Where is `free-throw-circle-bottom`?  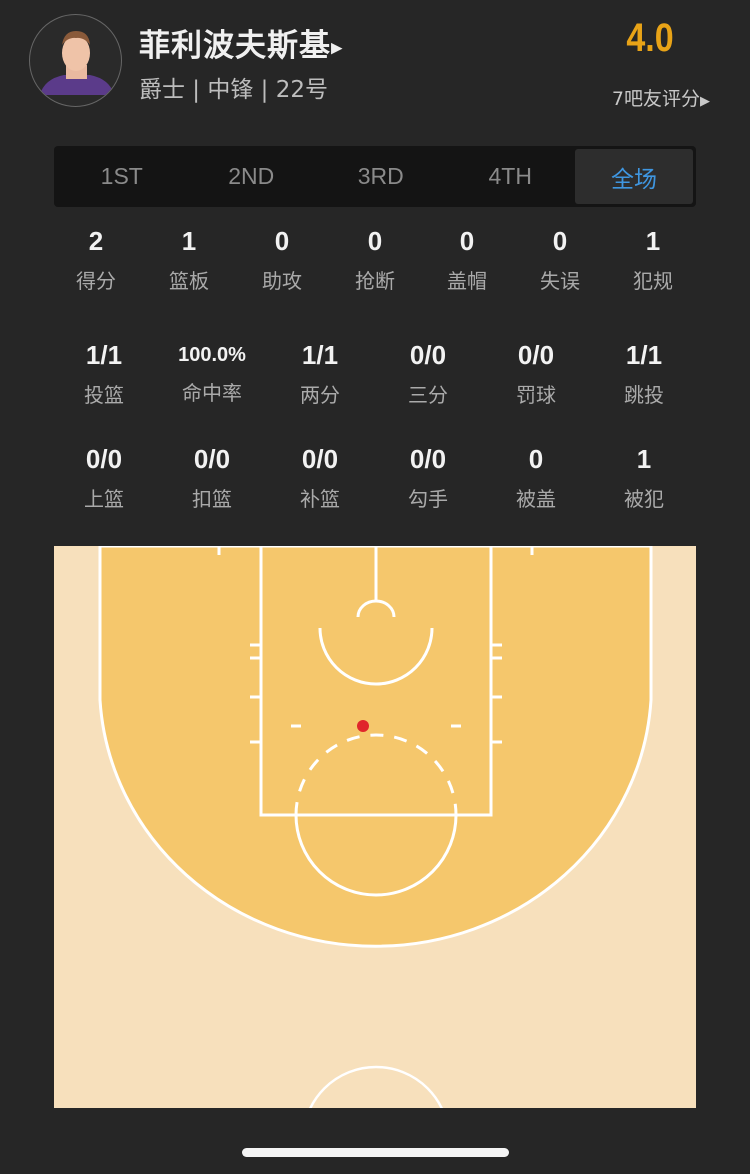
free-throw-circle-bottom is located at coordinates (376, 855).